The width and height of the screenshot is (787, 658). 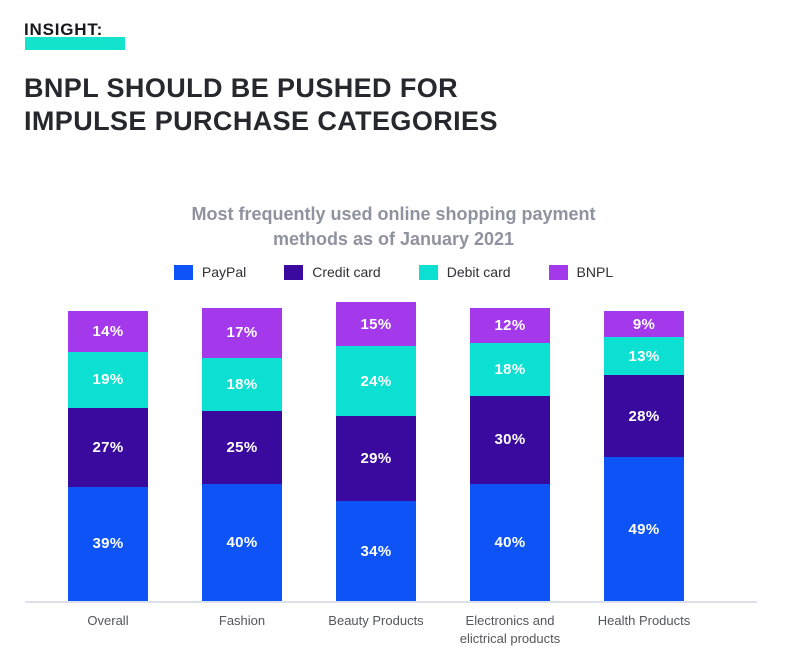 I want to click on bar-segment-credit-card: 25%, so click(x=242, y=447).